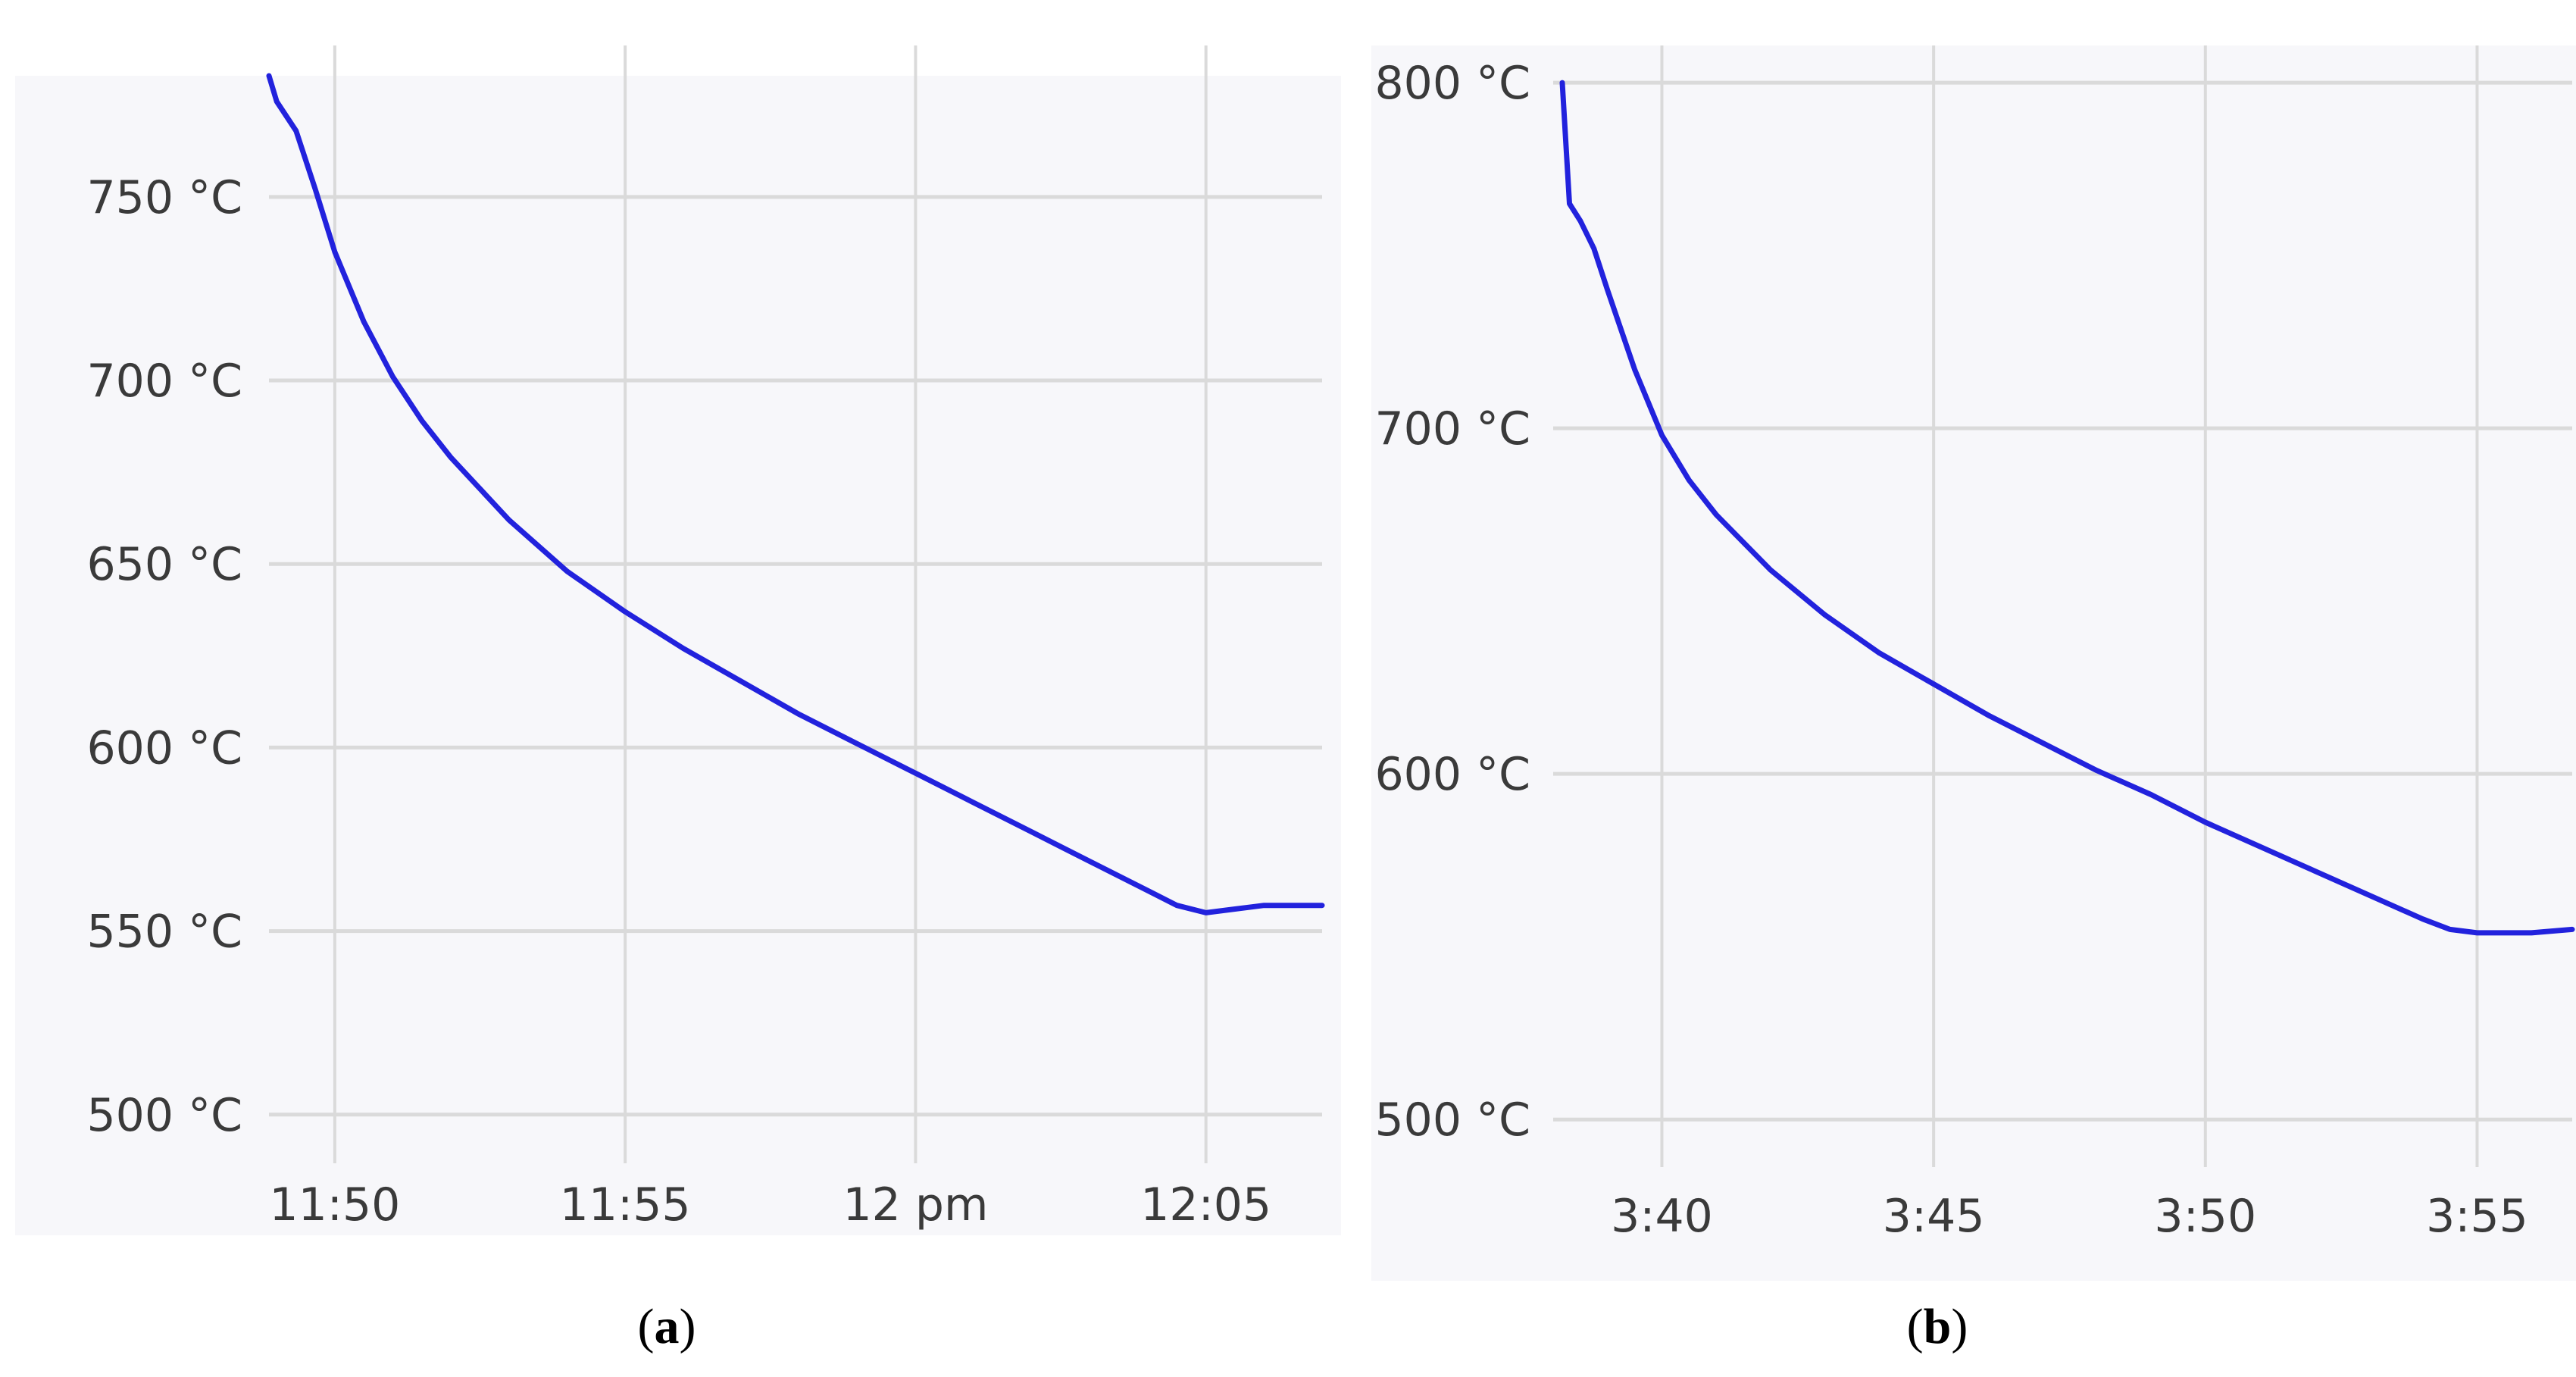  Describe the element at coordinates (1453, 83) in the screenshot. I see `y-tick-label: 800 °C` at that location.